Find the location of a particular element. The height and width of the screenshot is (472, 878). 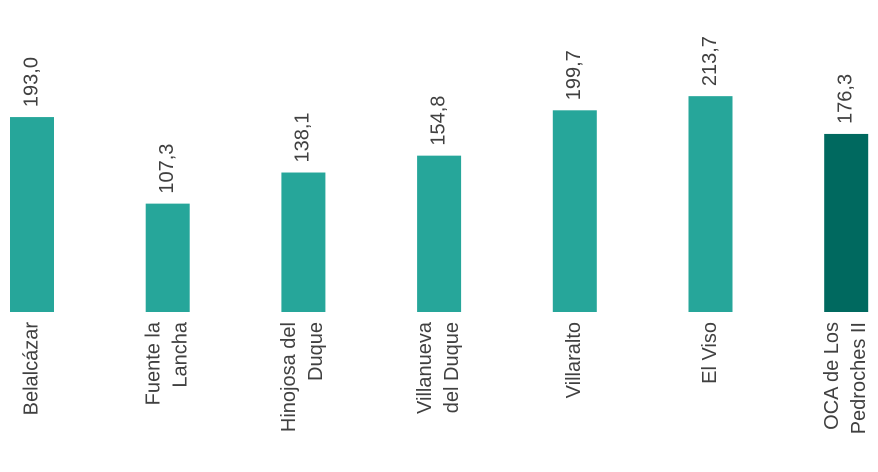

category-label: Belalcázar is located at coordinates (31, 369).